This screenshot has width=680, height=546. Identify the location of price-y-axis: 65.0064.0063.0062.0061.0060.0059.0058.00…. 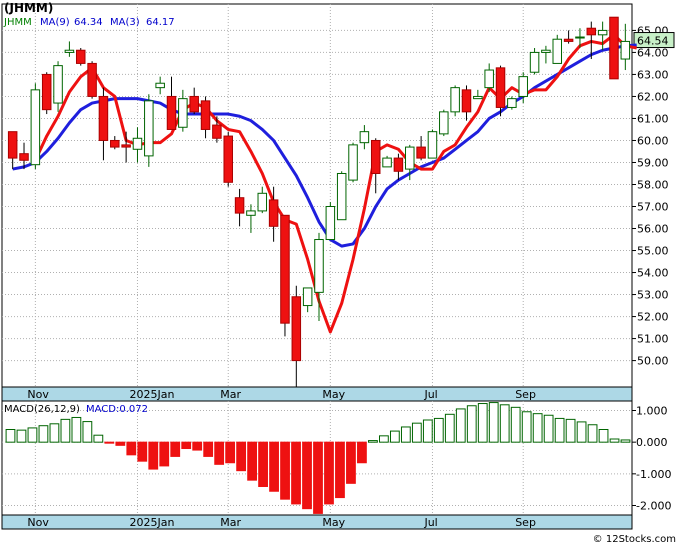
(653, 196).